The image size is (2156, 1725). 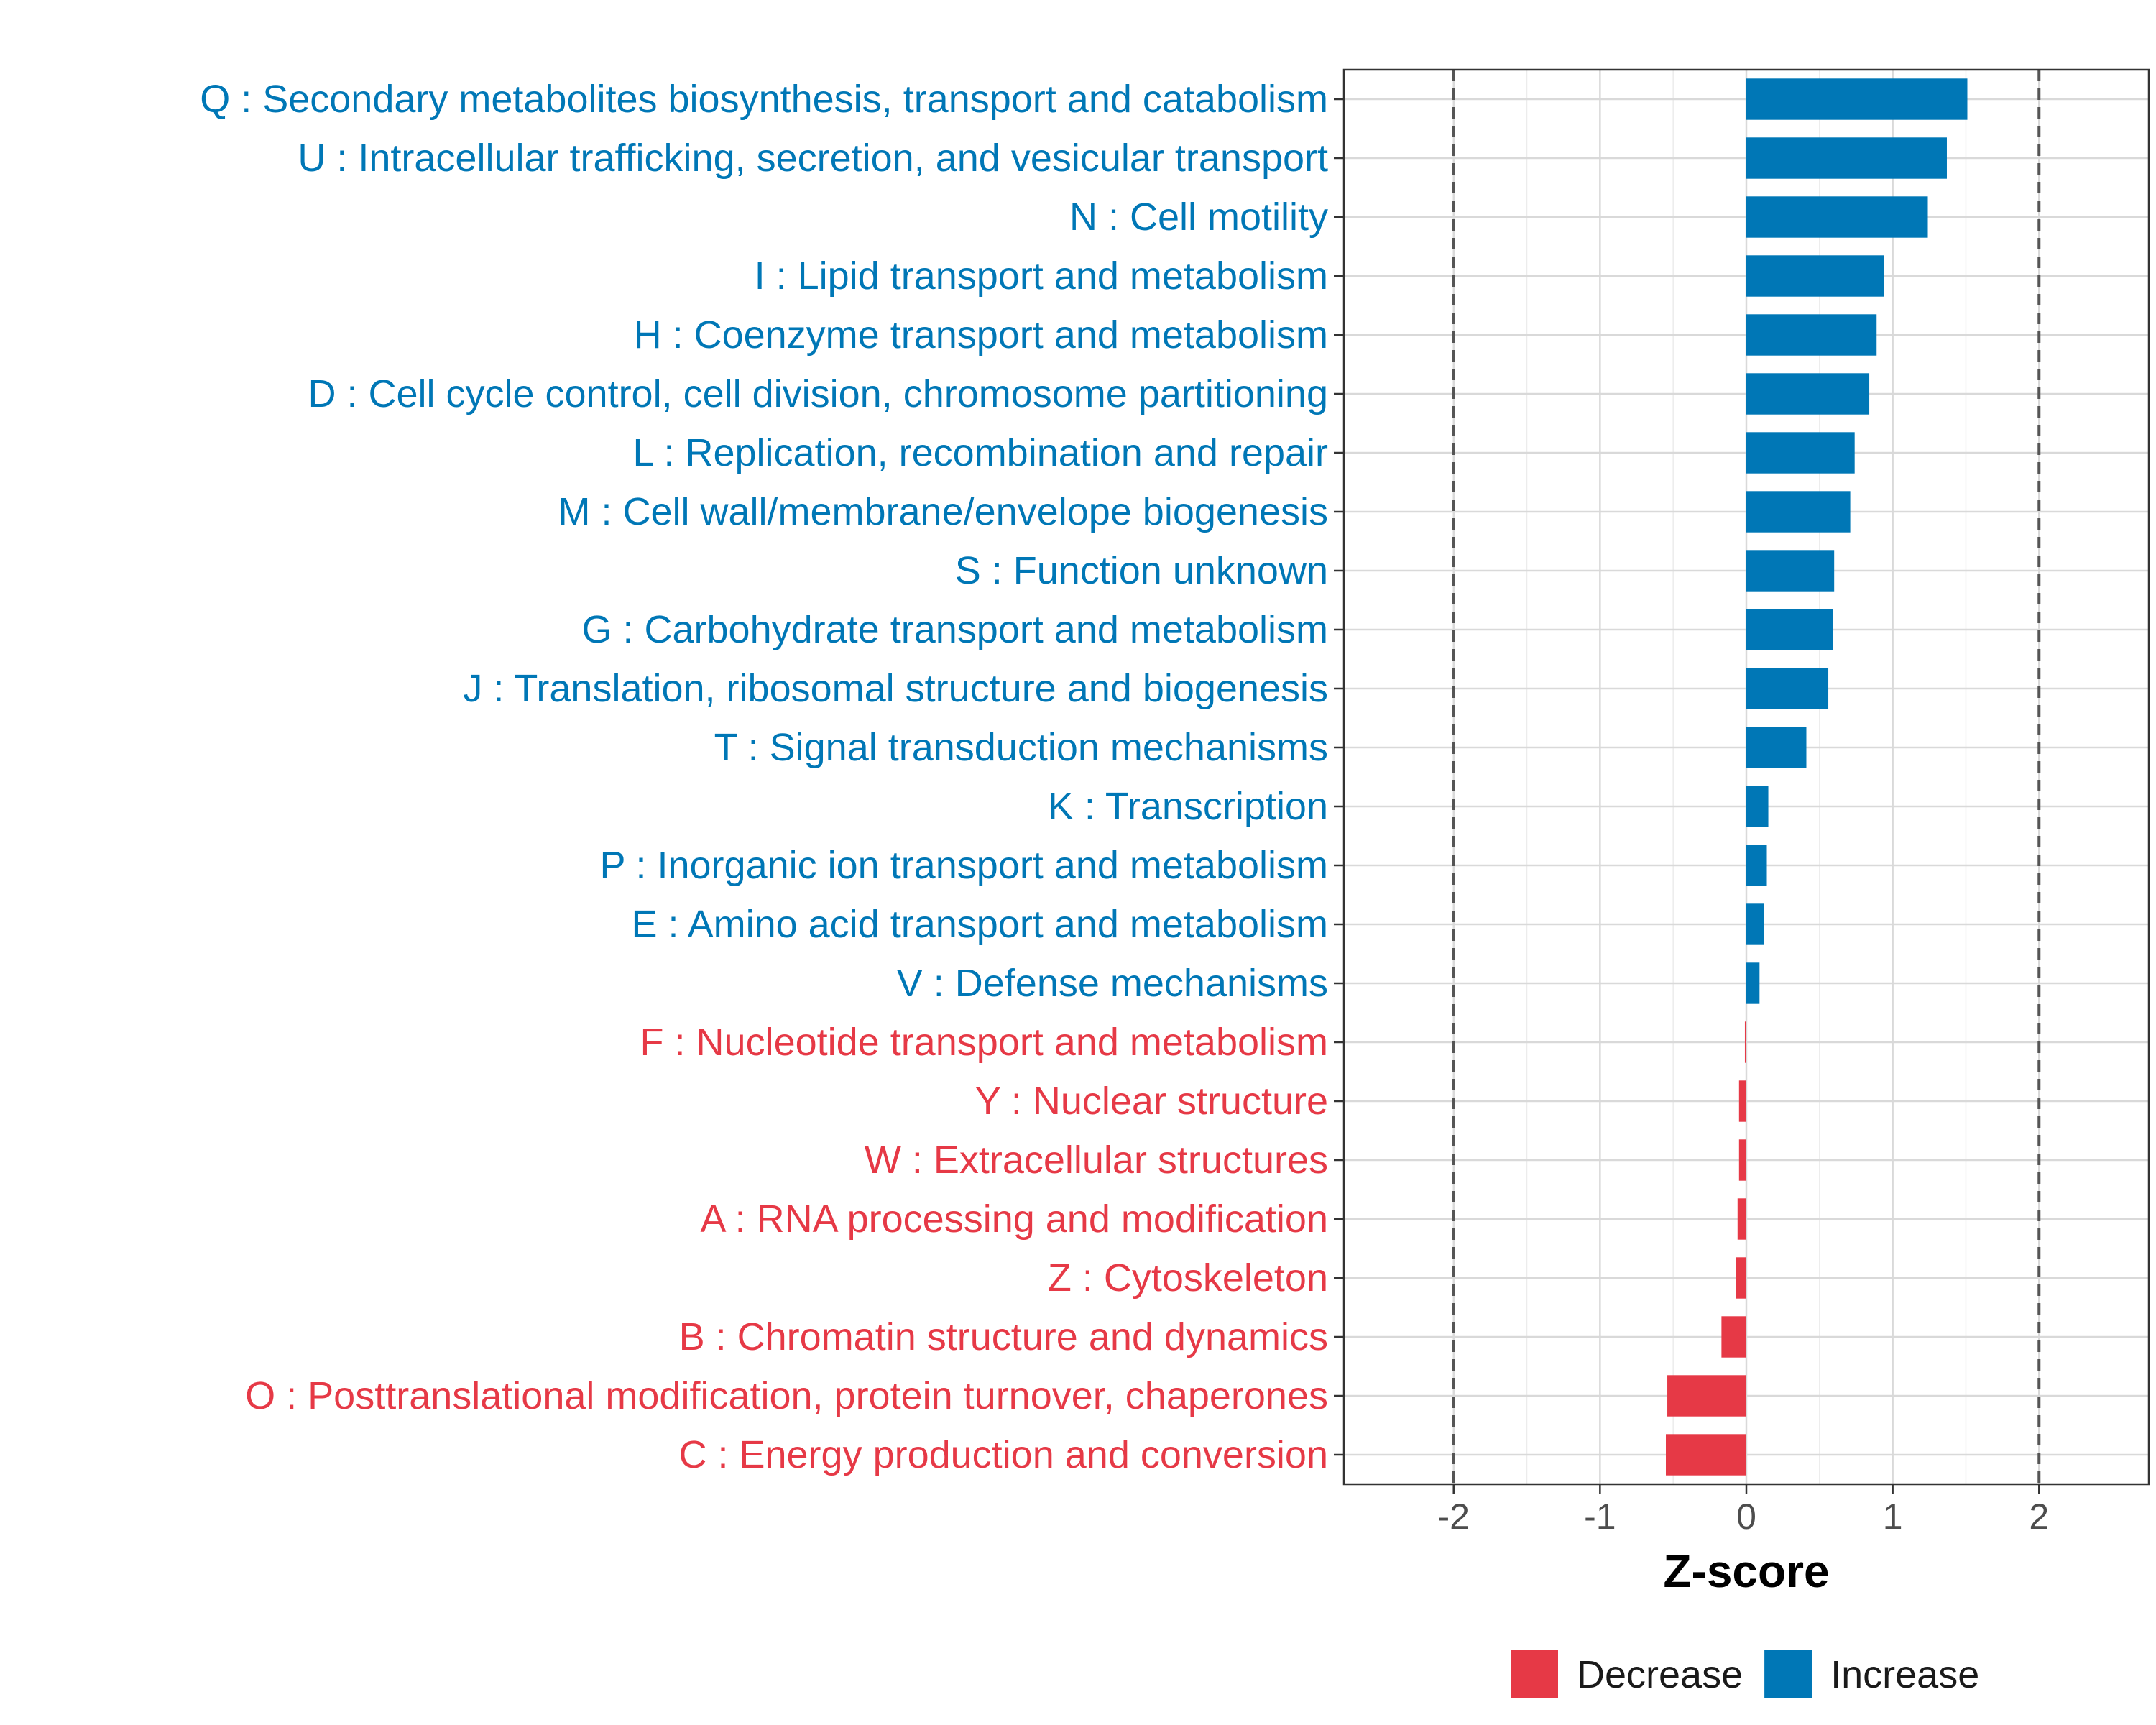 I want to click on y-axis-ticks, so click(x=1339, y=777).